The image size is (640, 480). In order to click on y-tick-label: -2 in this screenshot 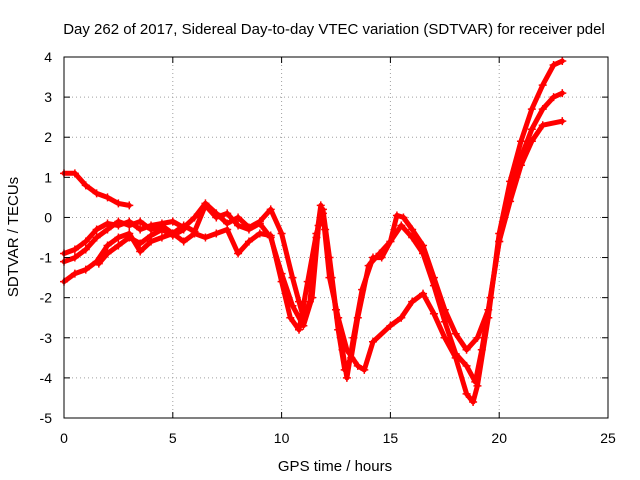, I will do `click(46, 298)`.